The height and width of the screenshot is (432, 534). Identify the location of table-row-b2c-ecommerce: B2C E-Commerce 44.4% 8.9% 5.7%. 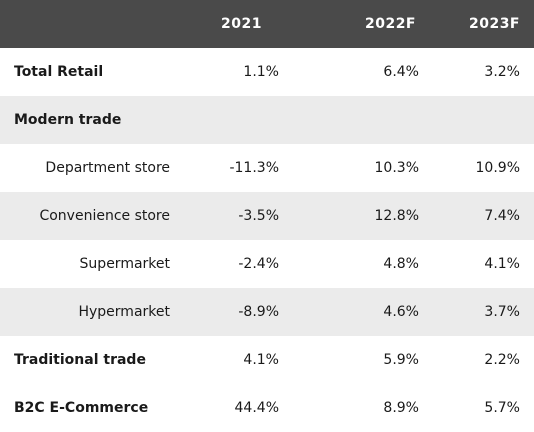
(267, 408).